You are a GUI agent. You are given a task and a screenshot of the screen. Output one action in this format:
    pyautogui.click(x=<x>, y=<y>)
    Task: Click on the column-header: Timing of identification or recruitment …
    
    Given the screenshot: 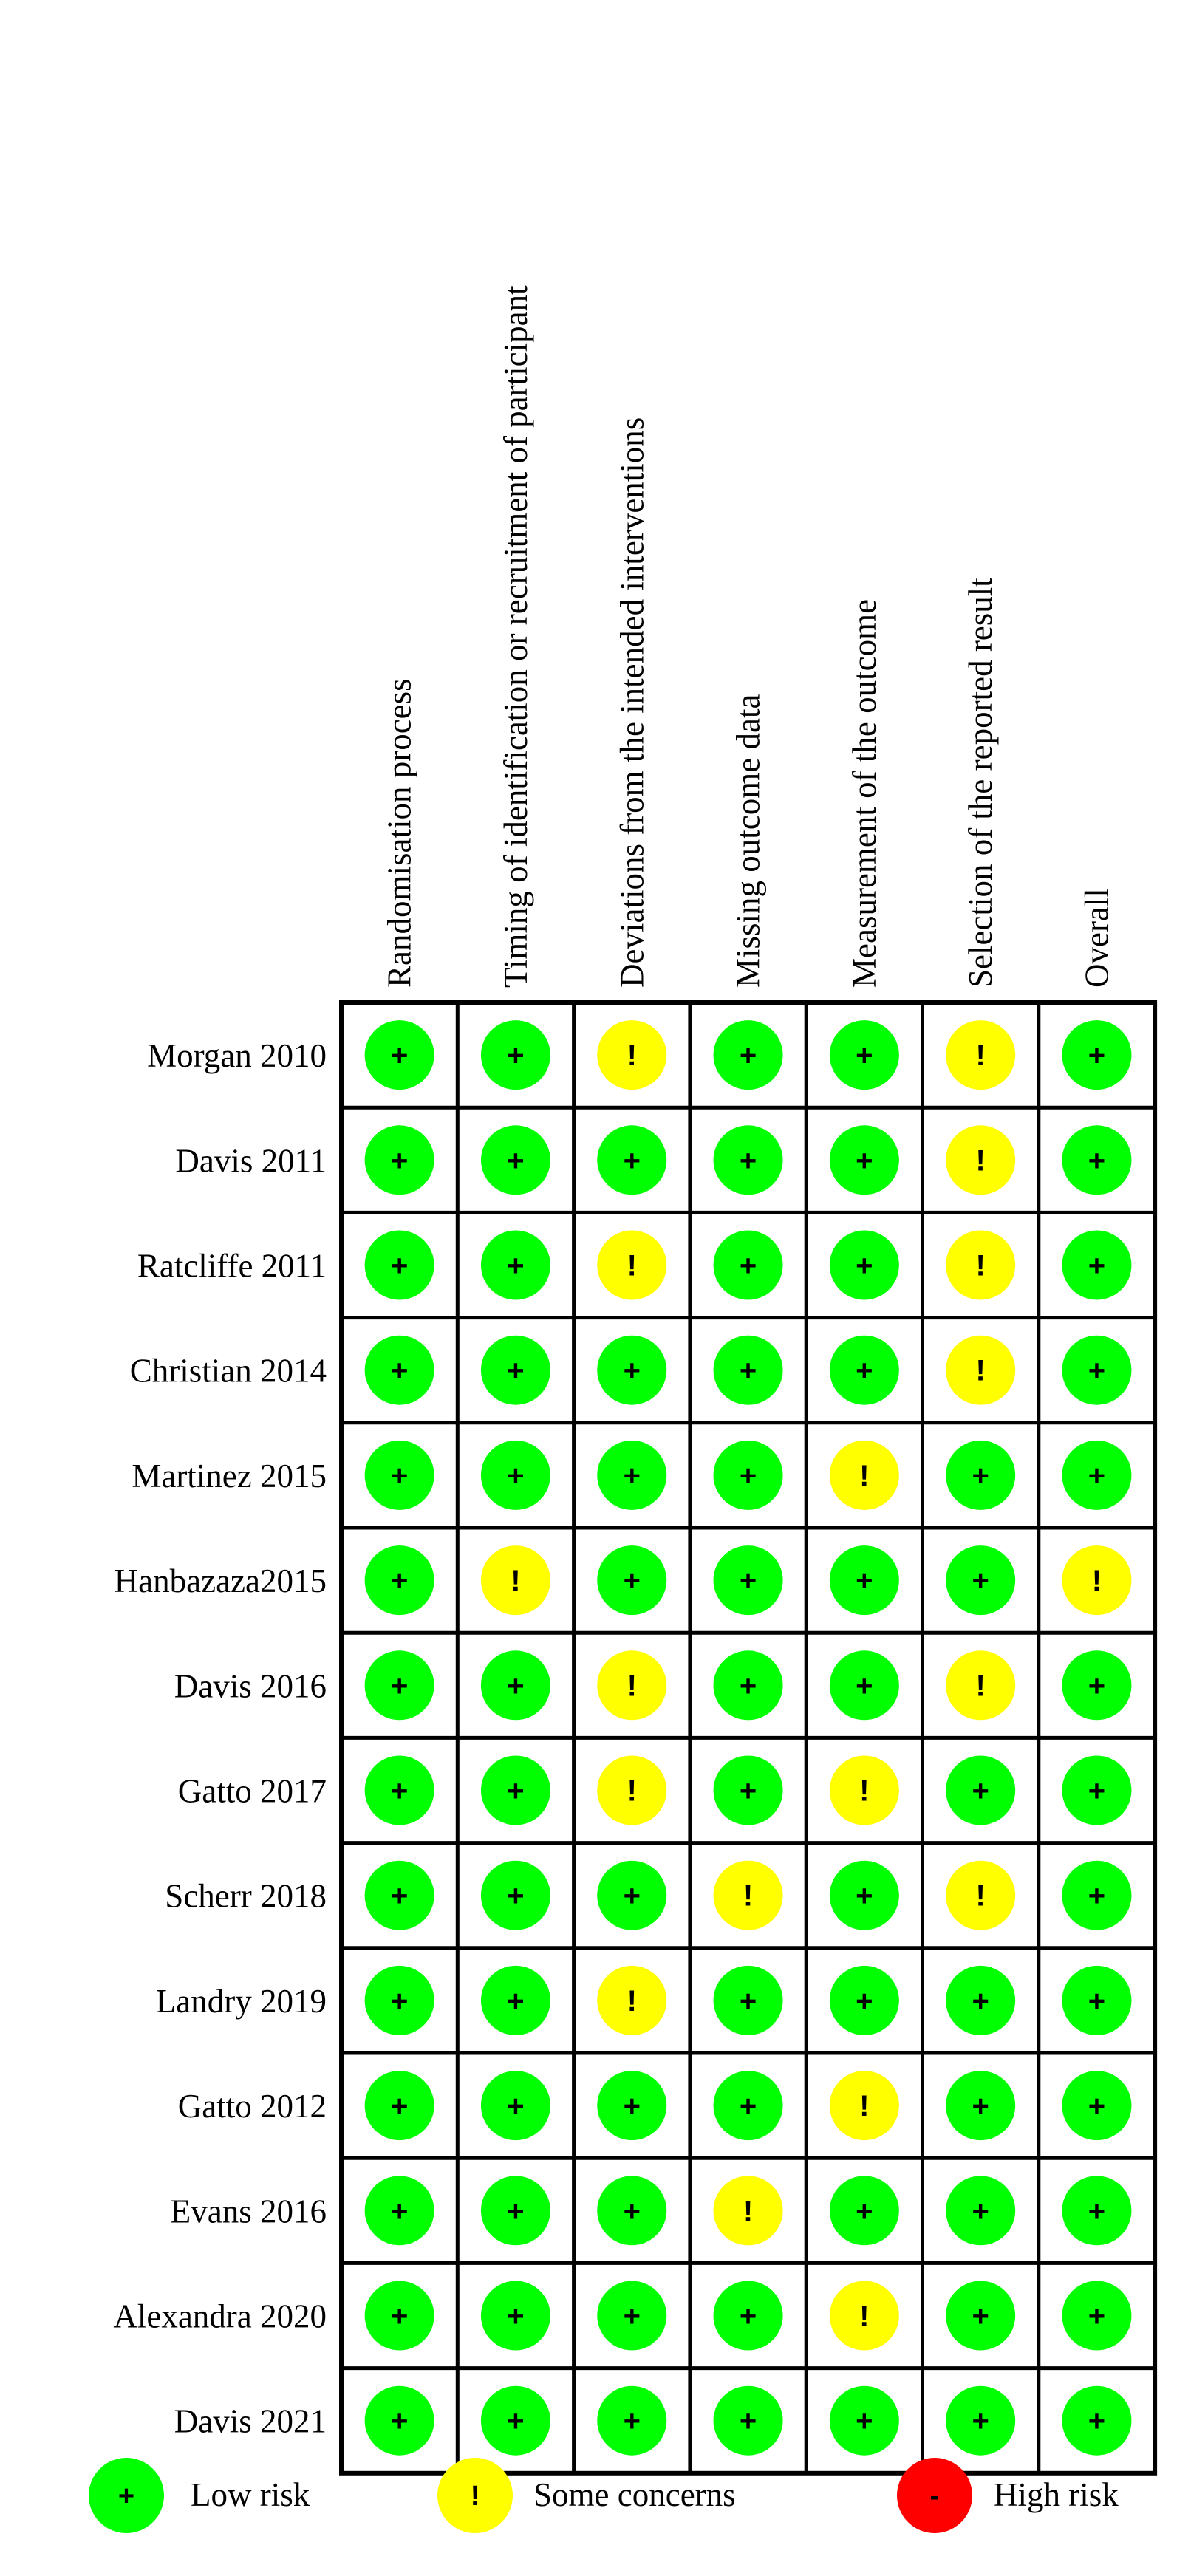 What is the action you would take?
    pyautogui.click(x=515, y=636)
    